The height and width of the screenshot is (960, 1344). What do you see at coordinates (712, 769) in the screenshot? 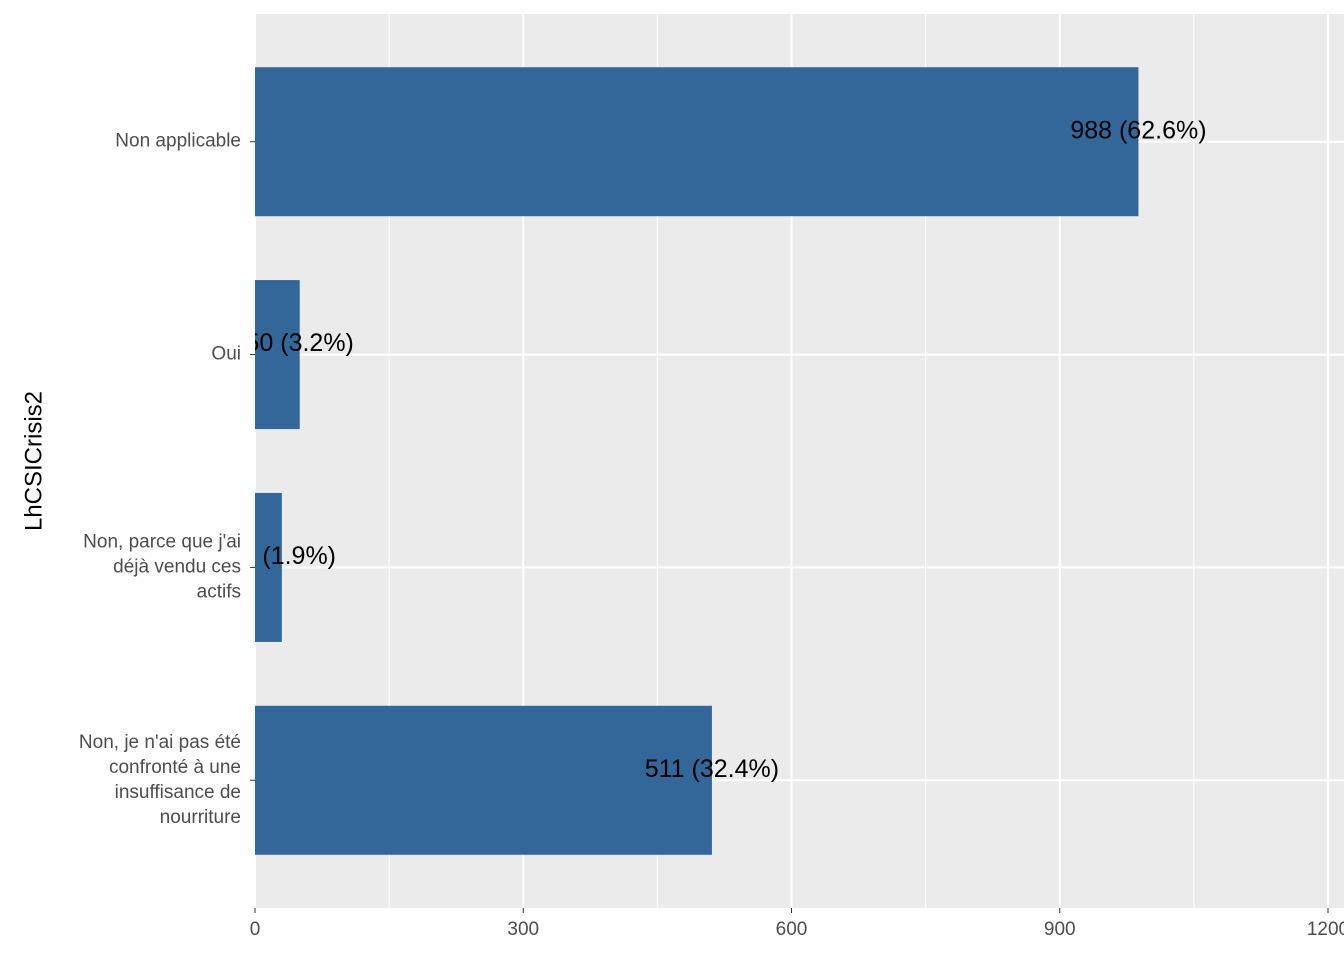
I see `value-label: 511 (32.4%)` at bounding box center [712, 769].